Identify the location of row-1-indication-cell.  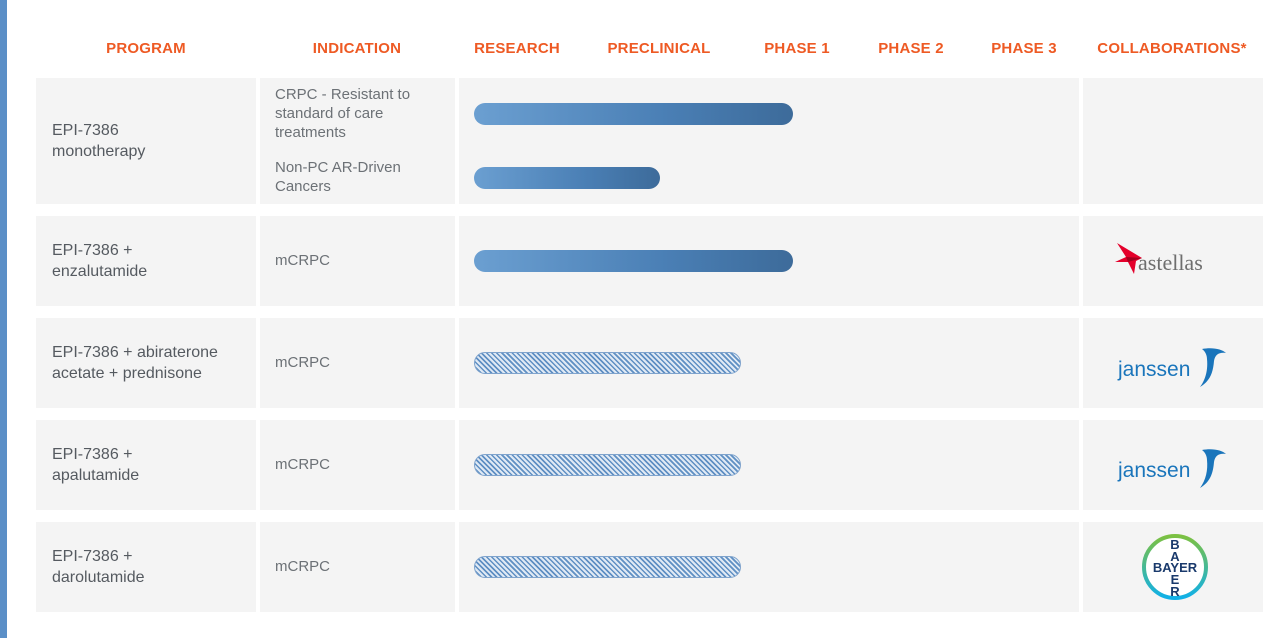
(357, 141).